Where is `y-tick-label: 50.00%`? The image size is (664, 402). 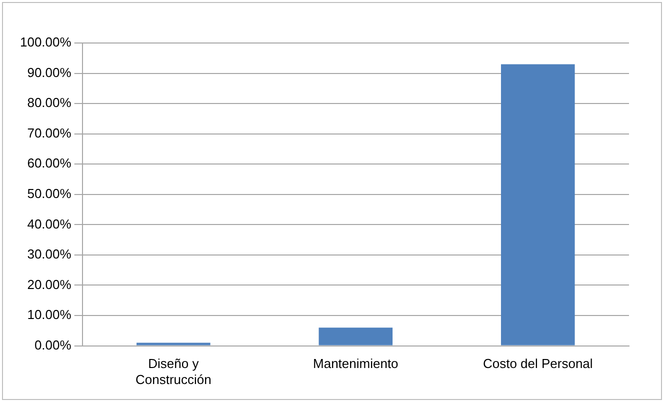 y-tick-label: 50.00% is located at coordinates (49, 193).